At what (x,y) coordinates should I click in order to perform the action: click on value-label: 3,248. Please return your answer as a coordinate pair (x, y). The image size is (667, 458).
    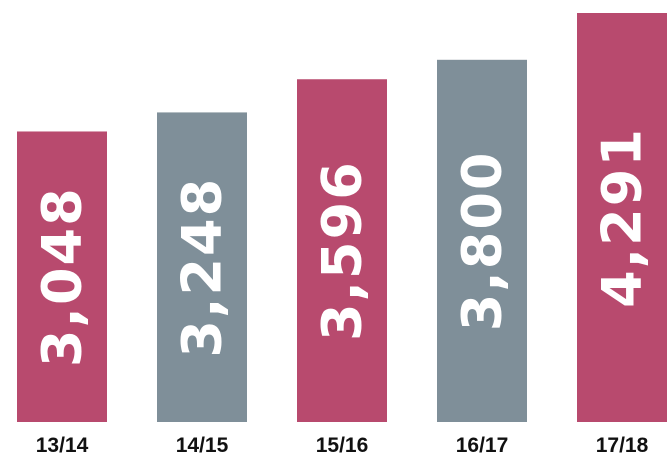
    Looking at the image, I should click on (202, 267).